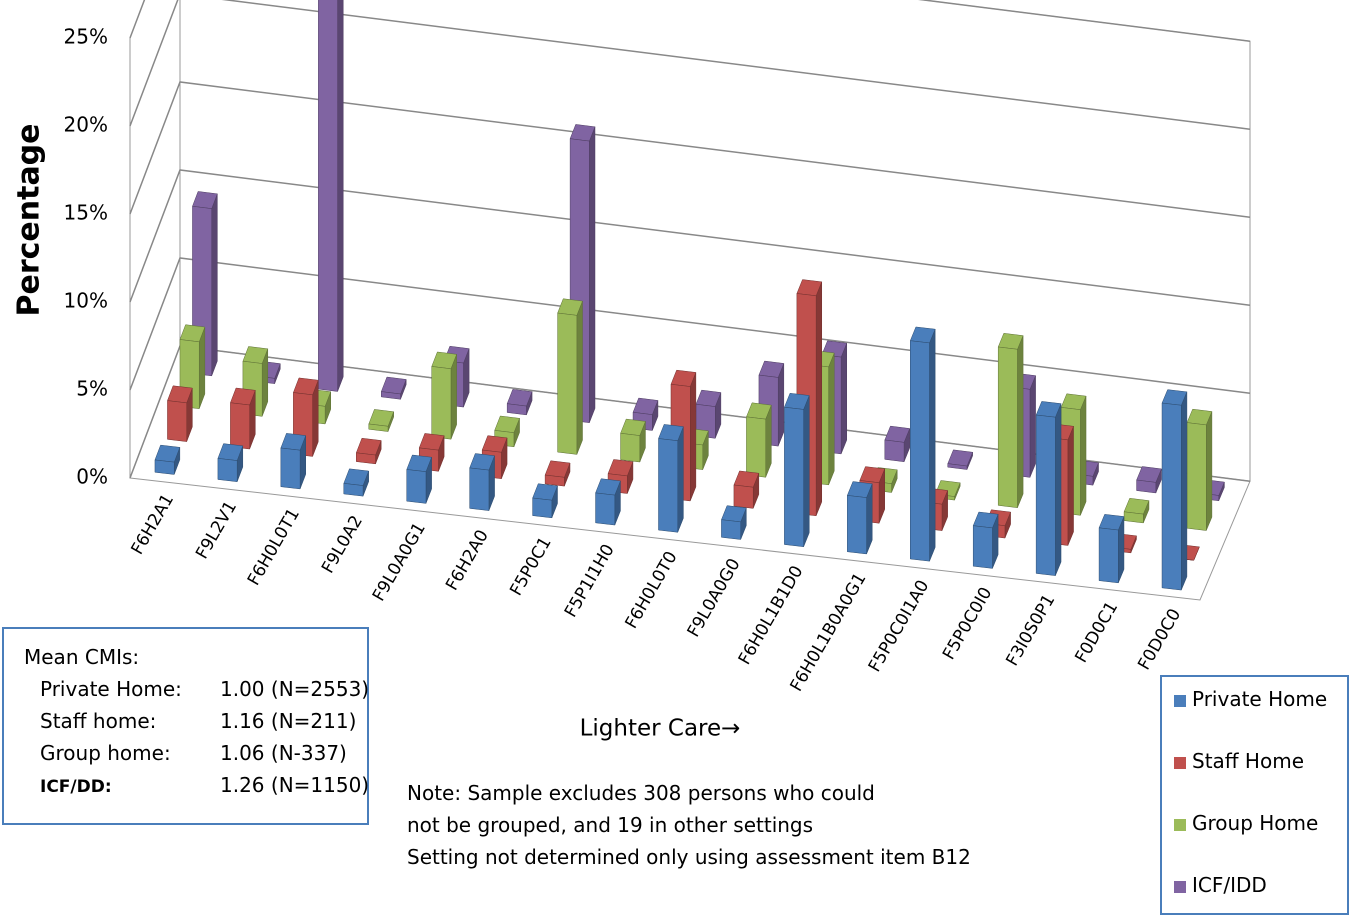 The width and height of the screenshot is (1349, 915). Describe the element at coordinates (86, 301) in the screenshot. I see `y-tick-label: 10%` at that location.